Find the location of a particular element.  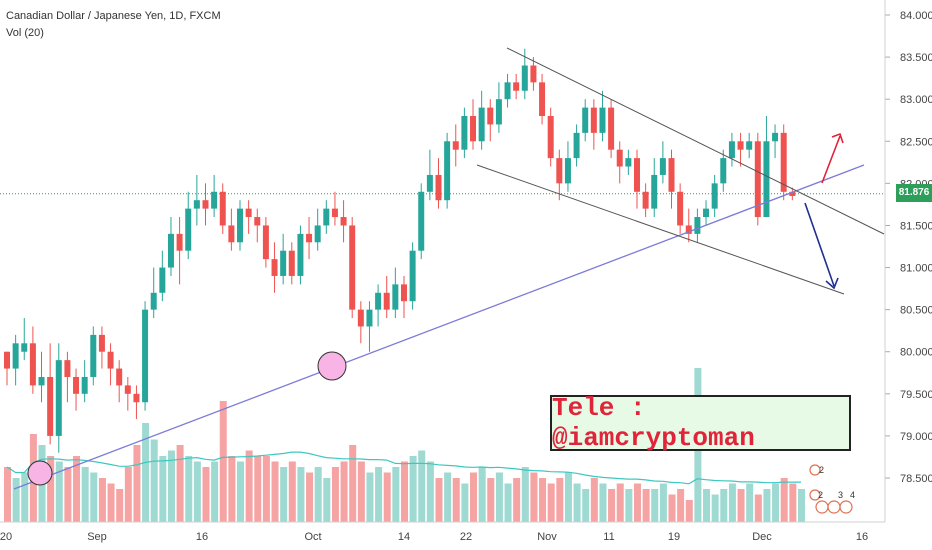

time-tick-label: 19 is located at coordinates (674, 537).